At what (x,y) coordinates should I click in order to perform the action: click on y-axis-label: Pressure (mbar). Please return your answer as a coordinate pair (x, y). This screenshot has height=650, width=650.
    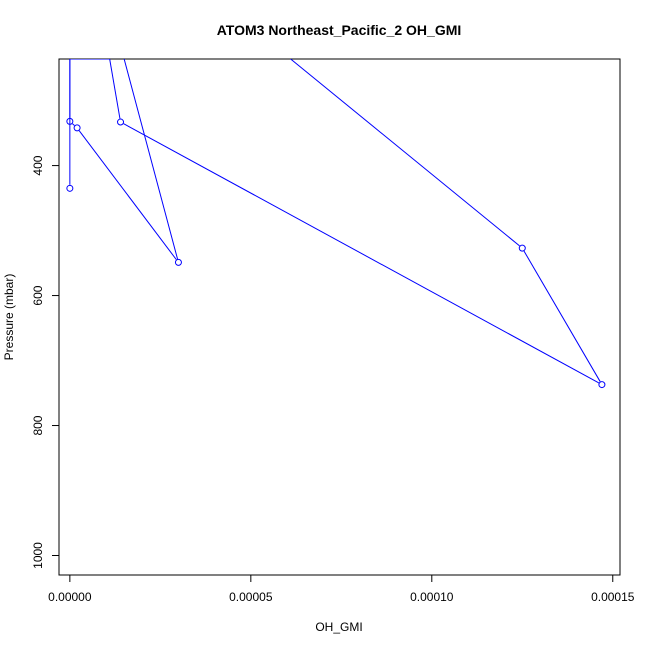
    Looking at the image, I should click on (9, 317).